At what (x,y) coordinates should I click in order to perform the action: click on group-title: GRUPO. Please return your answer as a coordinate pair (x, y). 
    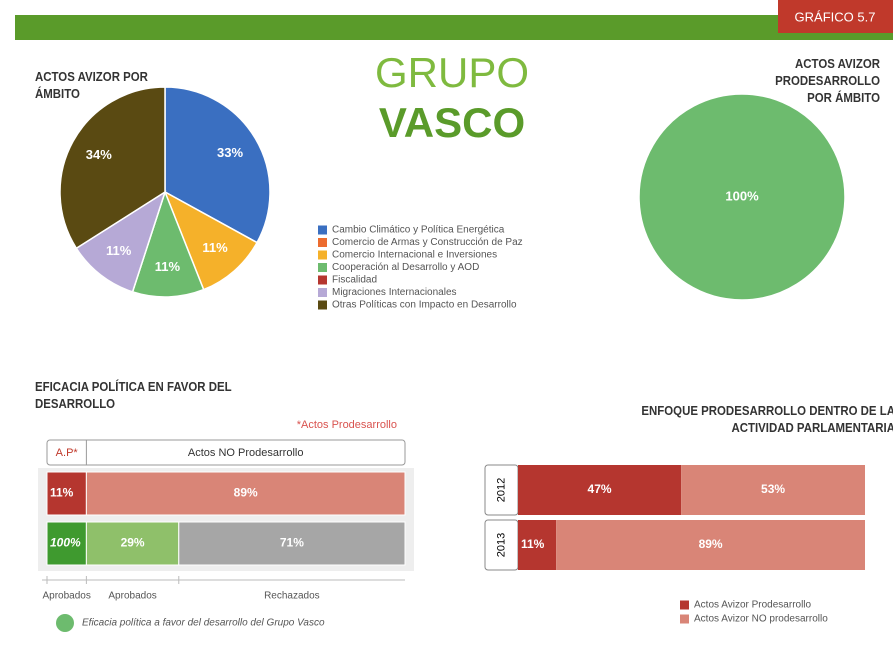
    Looking at the image, I should click on (452, 72).